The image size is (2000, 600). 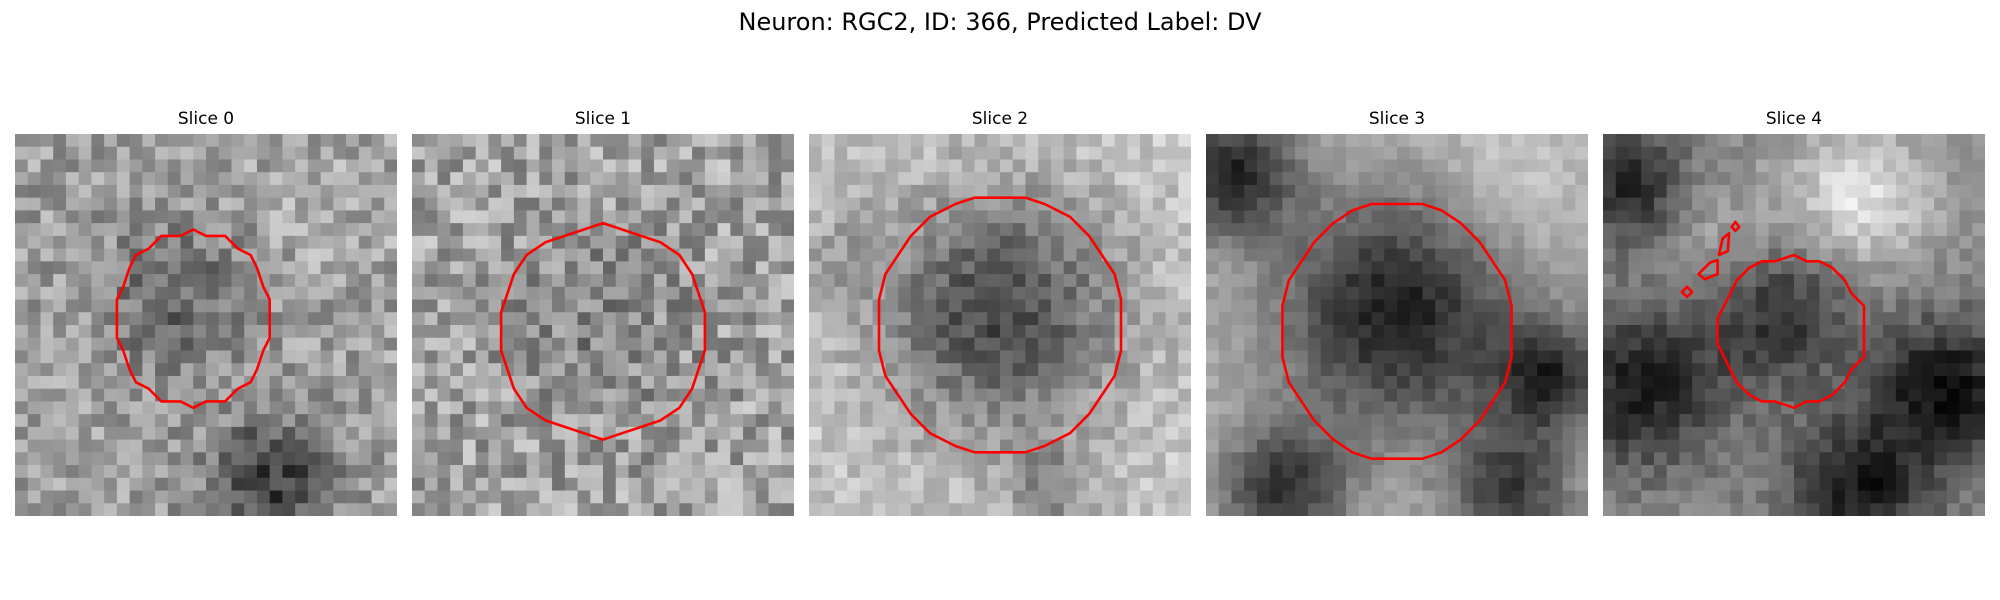 I want to click on cell-contour, so click(x=193, y=319).